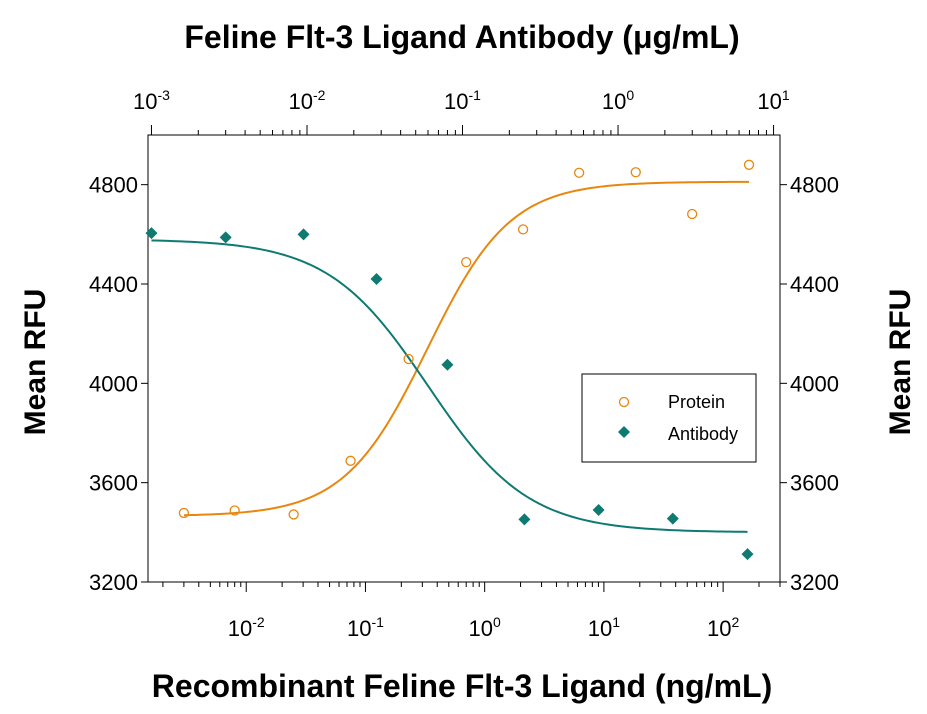 The height and width of the screenshot is (714, 927). What do you see at coordinates (307, 100) in the screenshot?
I see `top-x-tick-label: 10⁻²` at bounding box center [307, 100].